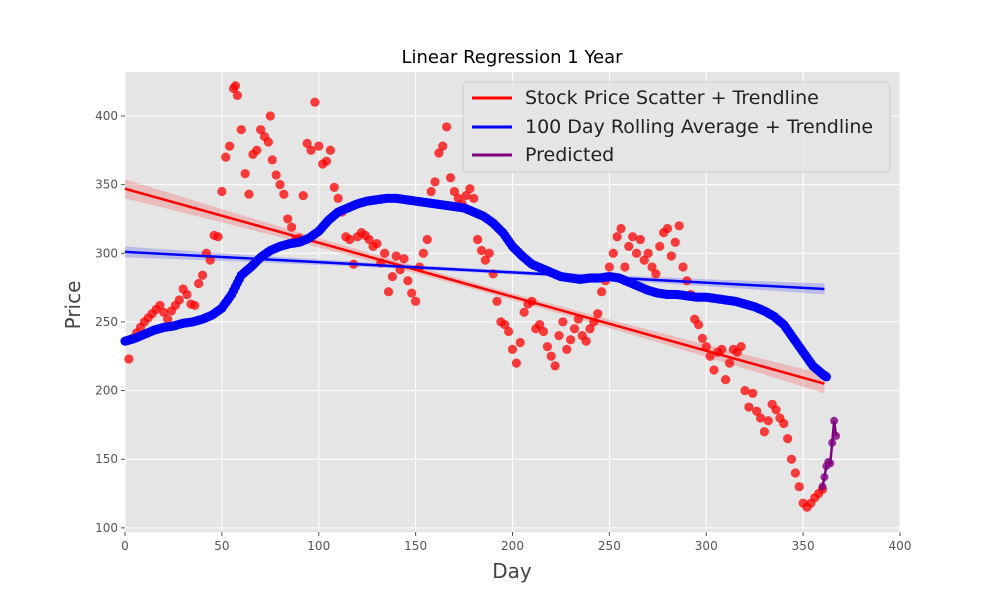 Image resolution: width=1000 pixels, height=600 pixels. What do you see at coordinates (676, 127) in the screenshot?
I see `legend-box` at bounding box center [676, 127].